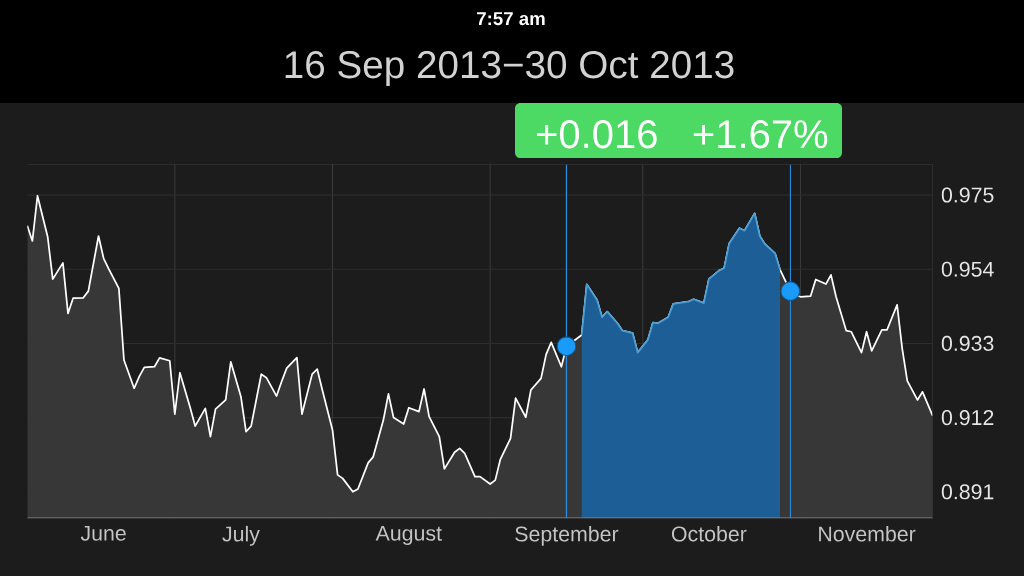 Image resolution: width=1024 pixels, height=576 pixels. I want to click on text: 7:57 am, so click(511, 19).